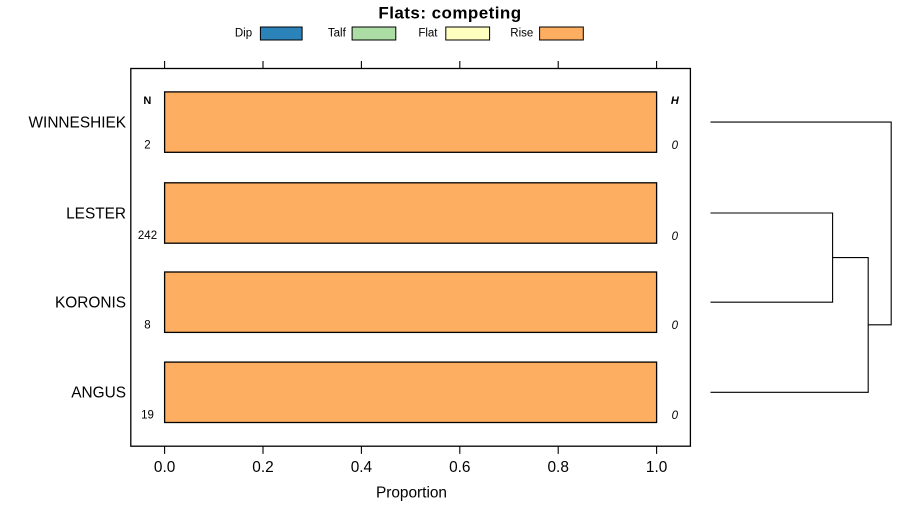 This screenshot has height=520, width=900. I want to click on svg-text: ANGUS, so click(98, 393).